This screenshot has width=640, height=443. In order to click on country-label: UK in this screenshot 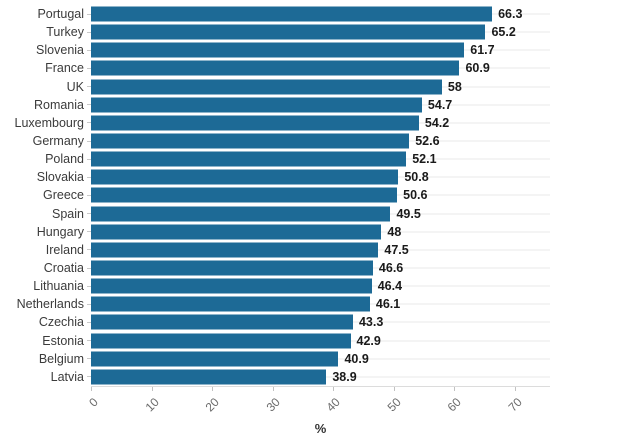, I will do `click(75, 86)`.